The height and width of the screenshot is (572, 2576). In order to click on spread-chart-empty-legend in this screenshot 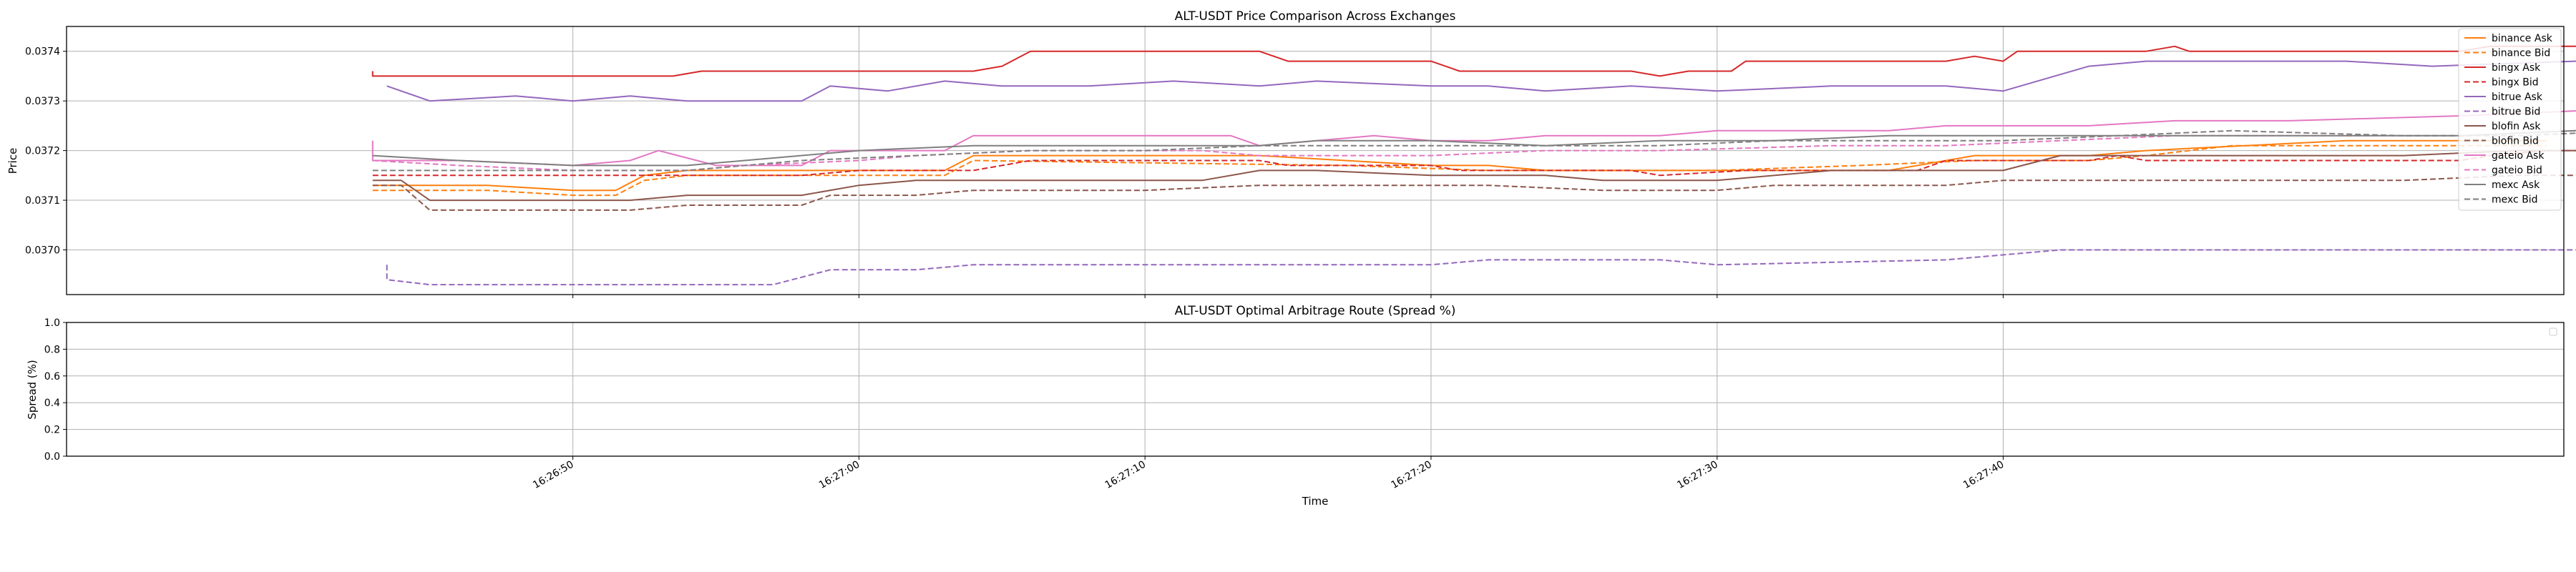, I will do `click(2553, 331)`.